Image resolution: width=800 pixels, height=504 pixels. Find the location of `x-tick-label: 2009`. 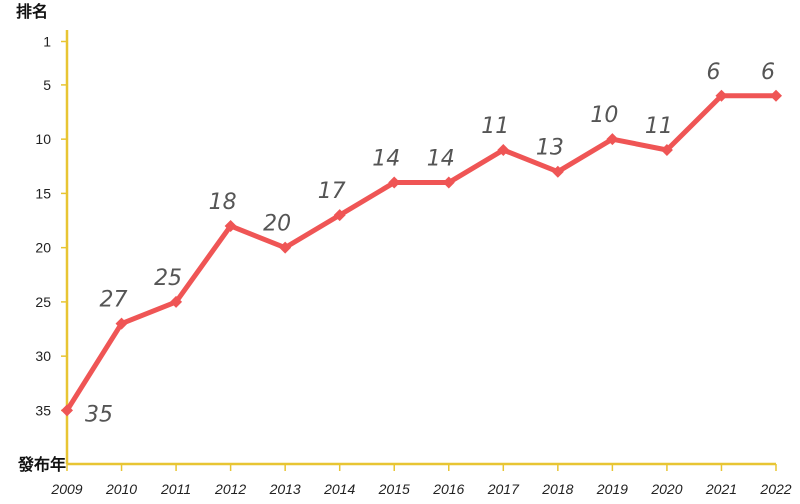

x-tick-label: 2009 is located at coordinates (66, 489).